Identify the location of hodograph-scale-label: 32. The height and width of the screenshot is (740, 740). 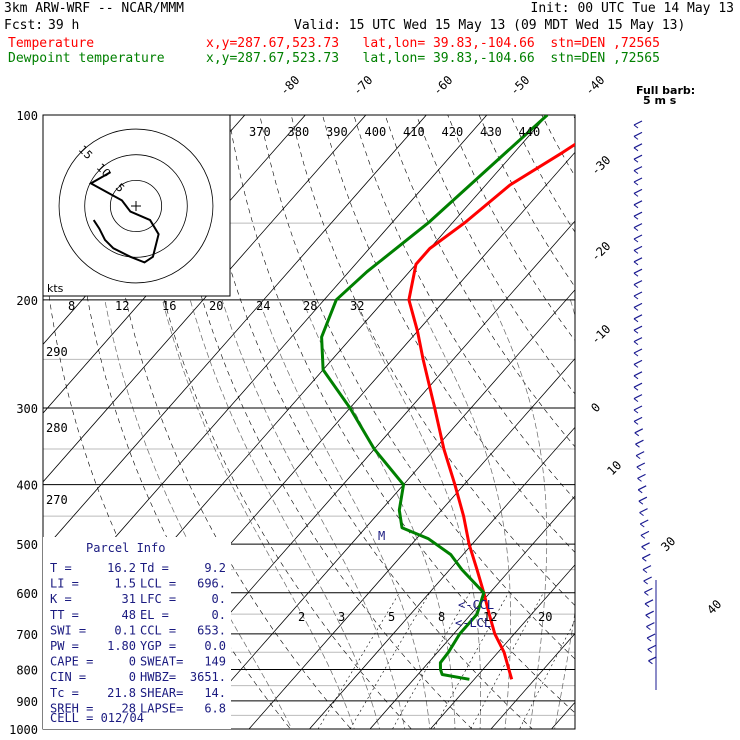
(357, 306).